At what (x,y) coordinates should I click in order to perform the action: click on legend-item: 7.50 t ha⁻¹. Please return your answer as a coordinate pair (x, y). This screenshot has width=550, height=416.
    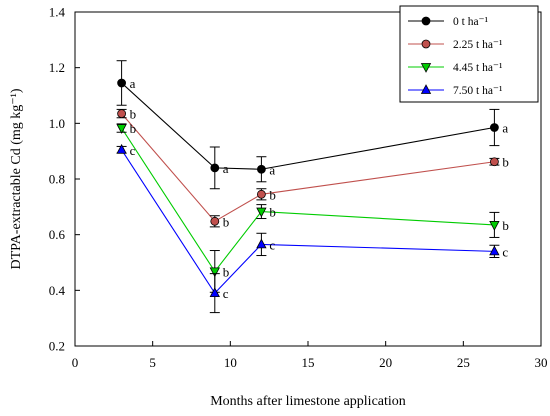
    Looking at the image, I should click on (455, 90).